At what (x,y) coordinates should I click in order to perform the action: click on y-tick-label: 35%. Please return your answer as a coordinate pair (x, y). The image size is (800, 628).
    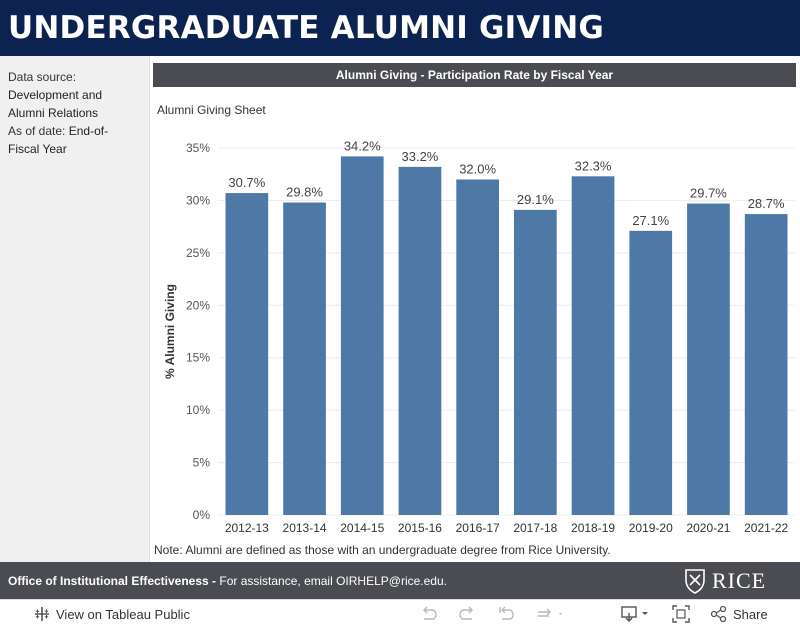
    Looking at the image, I should click on (198, 148).